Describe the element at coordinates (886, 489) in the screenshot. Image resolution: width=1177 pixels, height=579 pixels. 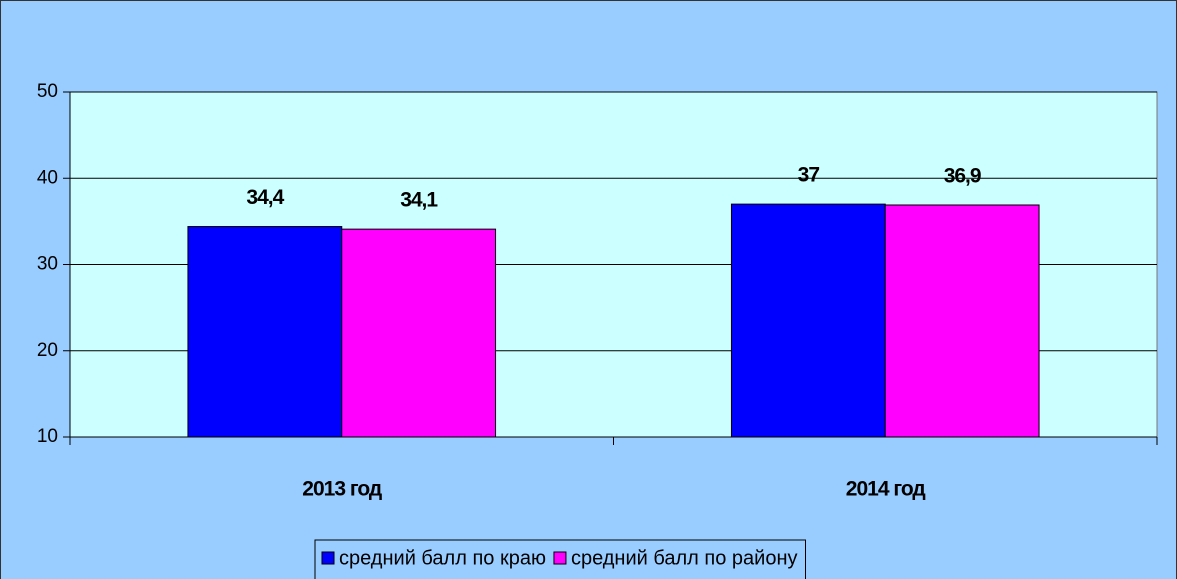
I see `x-tick-label: 2014 год` at that location.